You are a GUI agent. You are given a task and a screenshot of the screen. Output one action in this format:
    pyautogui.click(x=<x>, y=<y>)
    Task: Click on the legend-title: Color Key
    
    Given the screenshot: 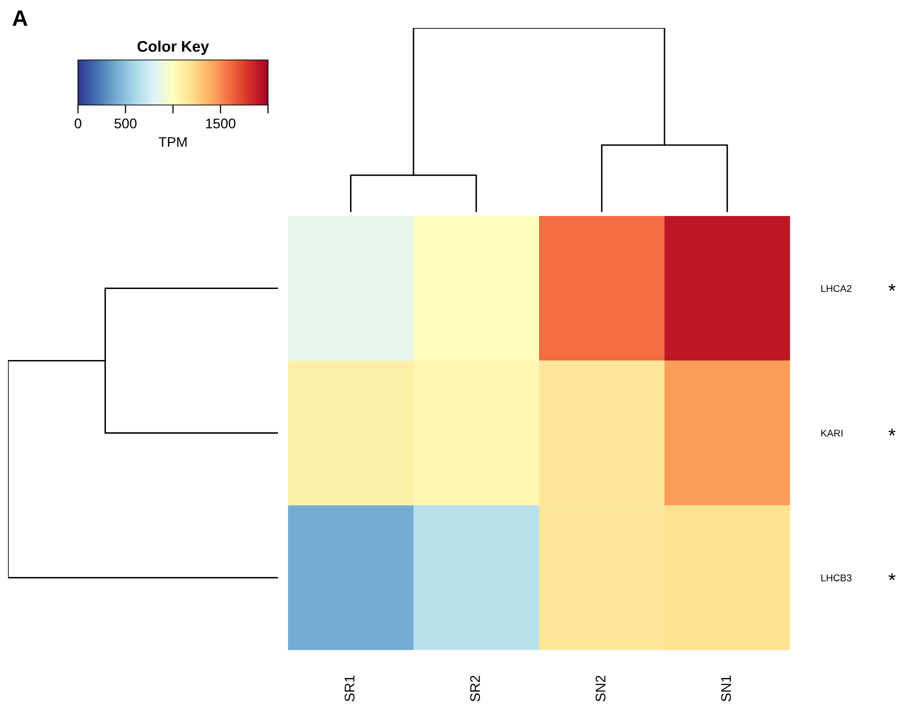 What is the action you would take?
    pyautogui.click(x=173, y=47)
    